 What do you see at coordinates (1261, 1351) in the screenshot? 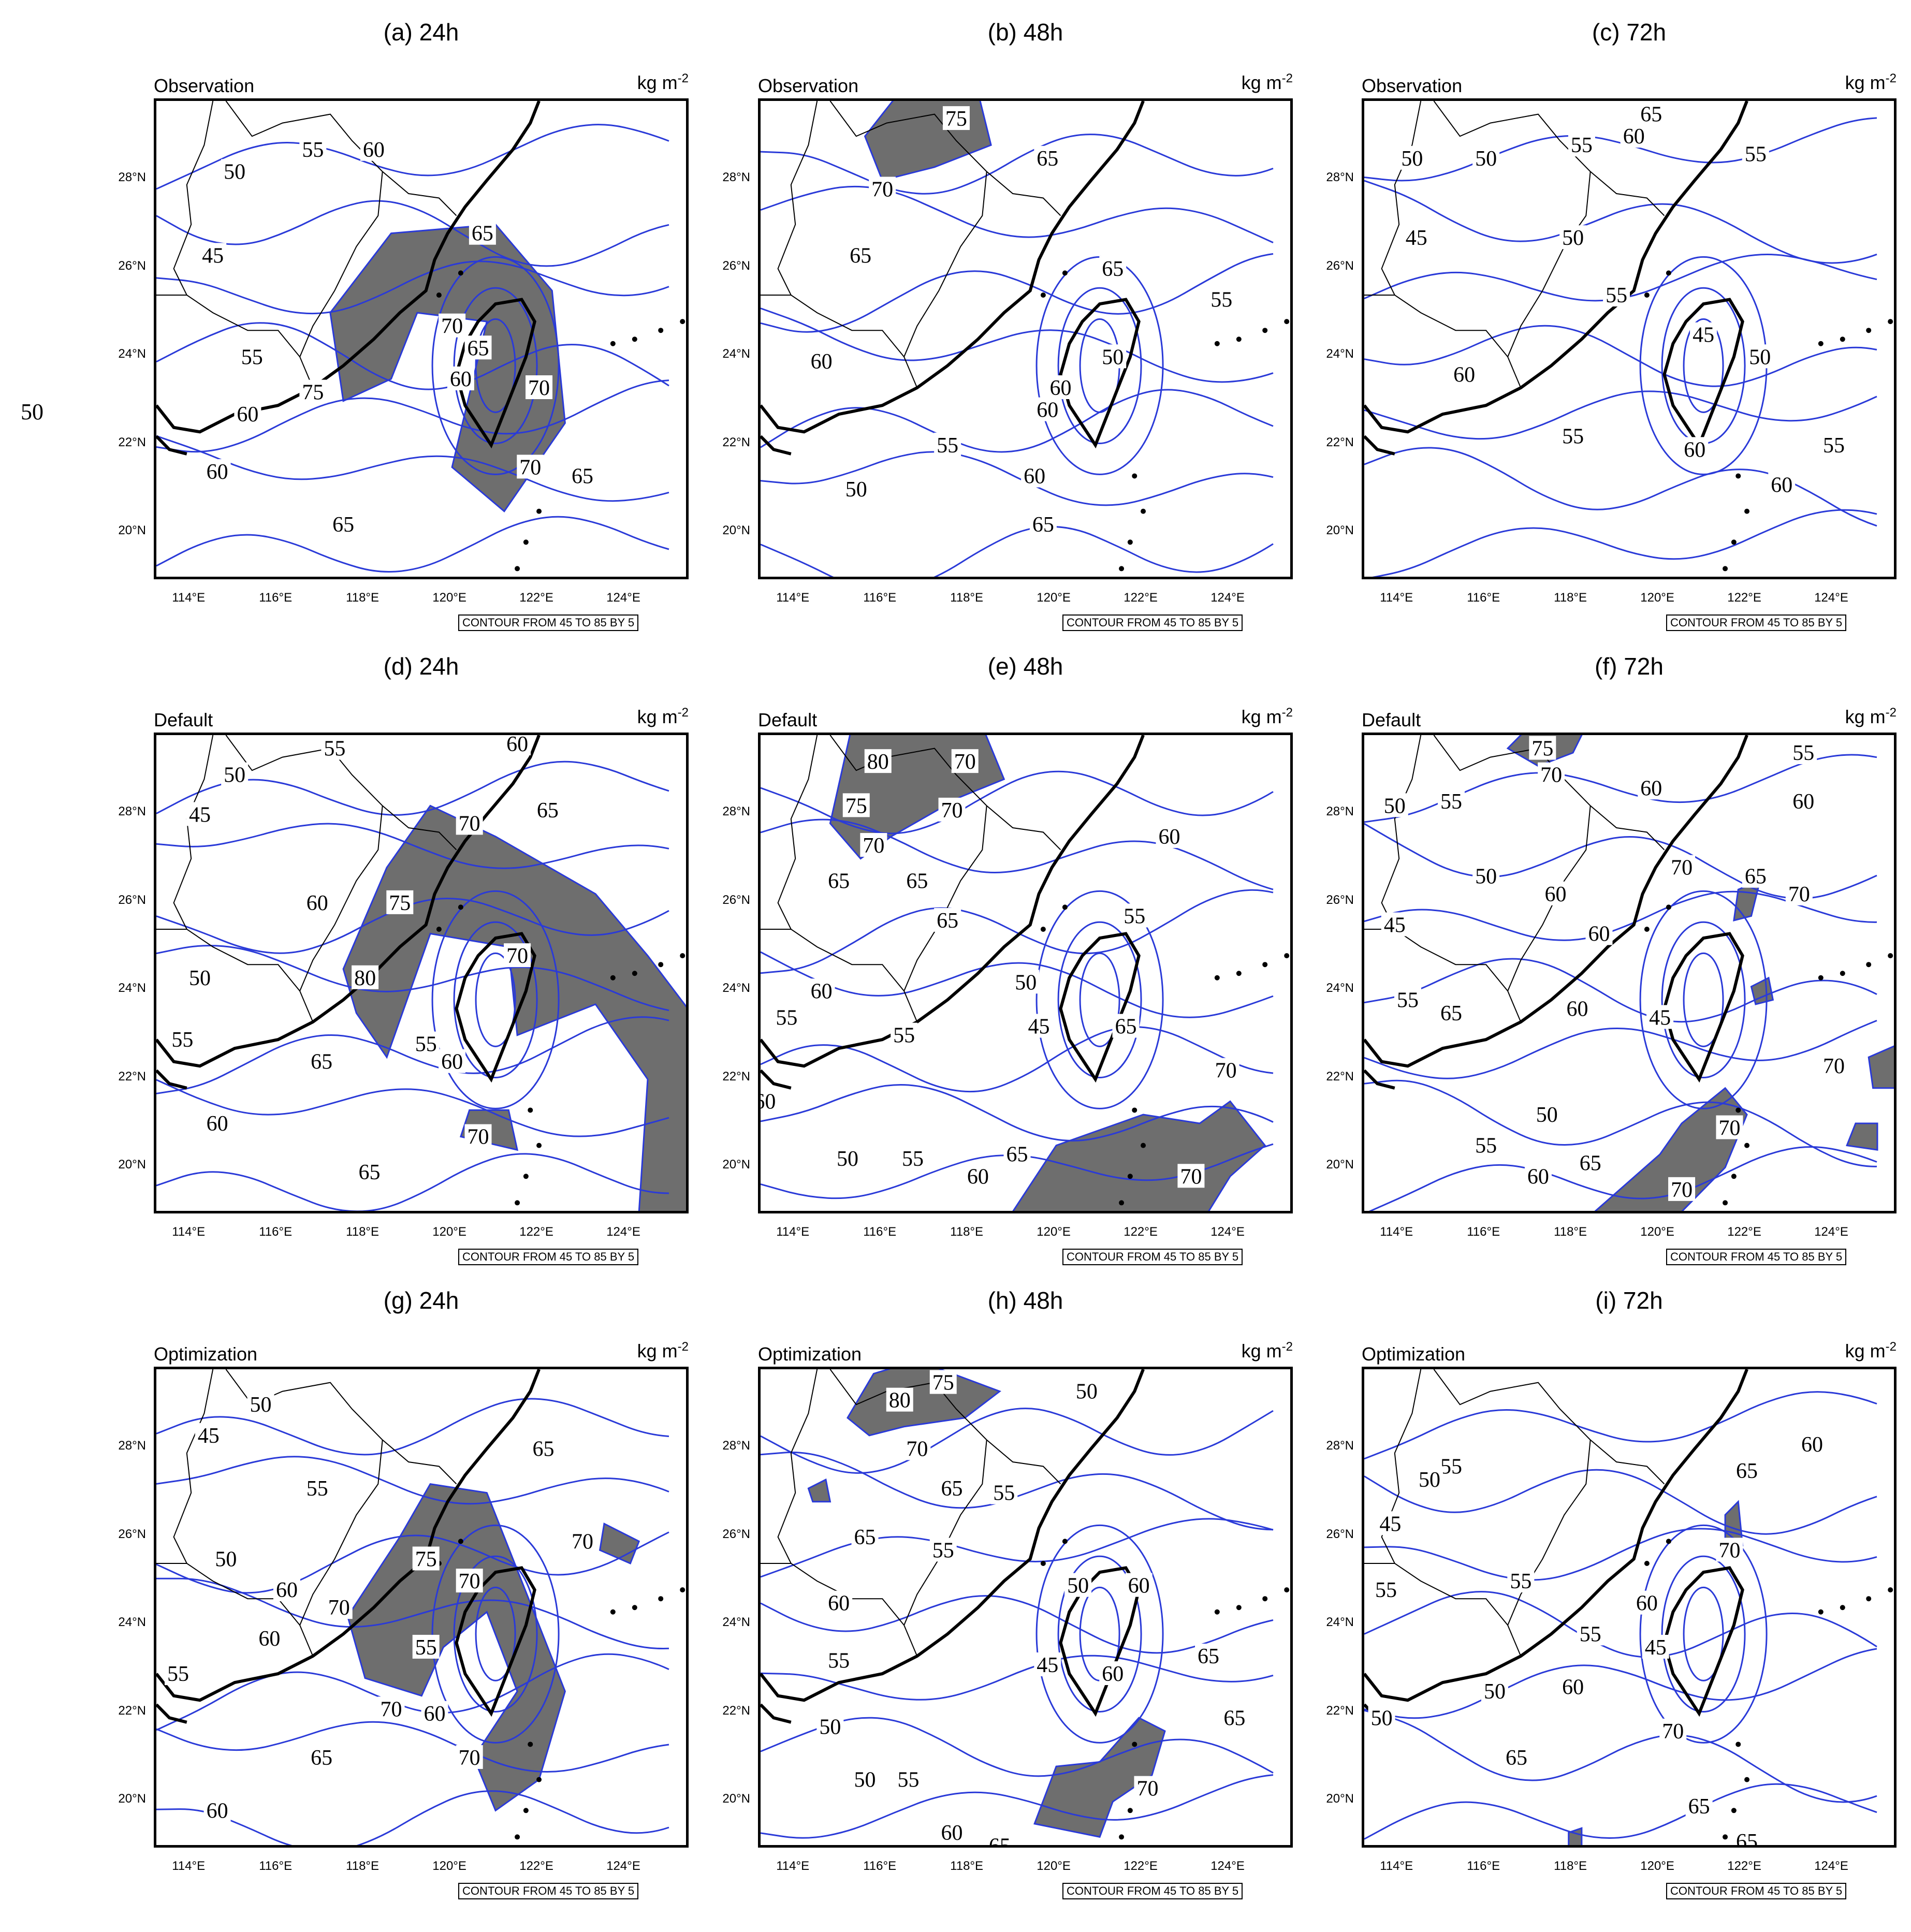
I see `unit-text: kg m` at bounding box center [1261, 1351].